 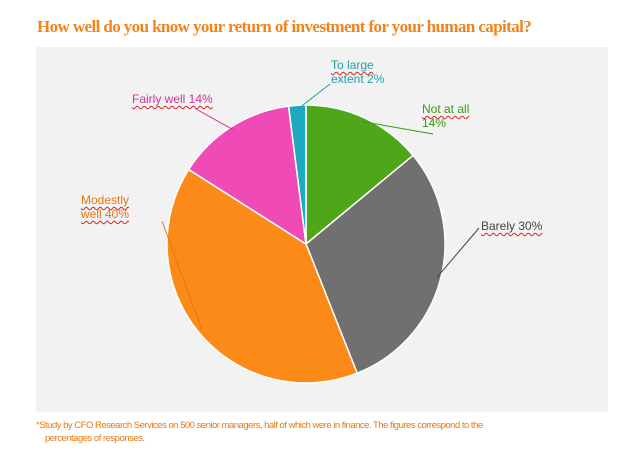 I want to click on slice-label-modestly-well: Modestly well 40%, so click(x=105, y=207).